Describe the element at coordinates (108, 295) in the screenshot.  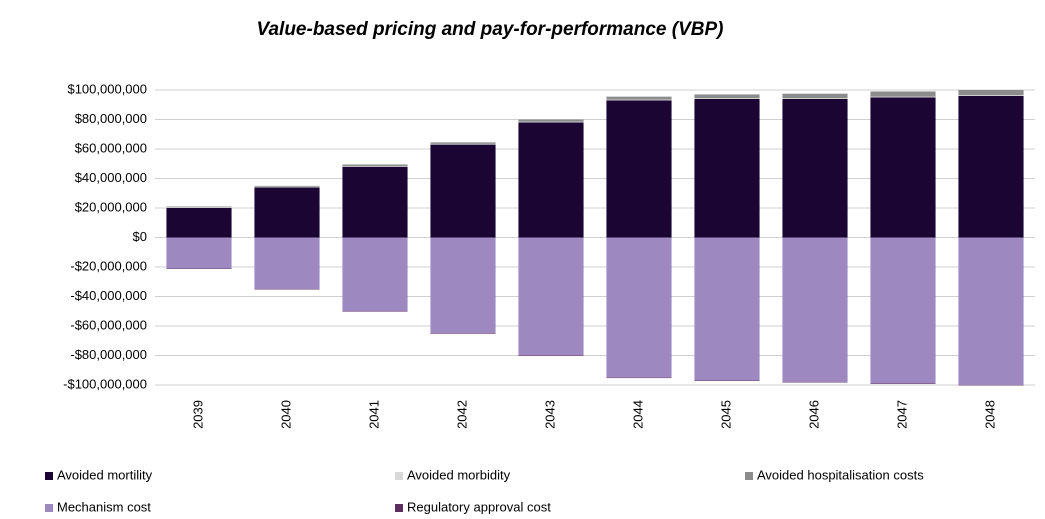
I see `y-tick-label: -$40,000,000` at that location.